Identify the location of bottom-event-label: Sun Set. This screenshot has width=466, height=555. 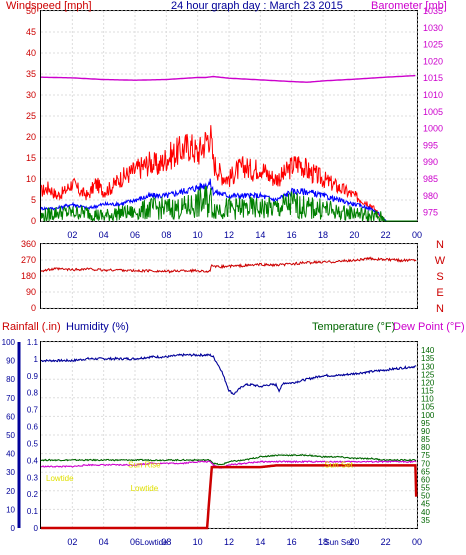
(338, 542).